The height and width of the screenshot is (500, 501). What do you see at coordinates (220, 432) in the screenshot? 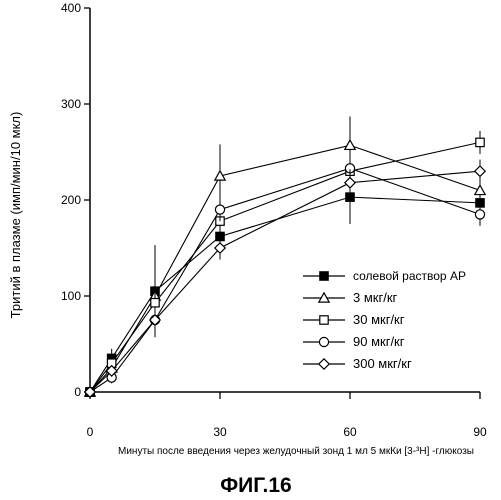
I see `x-tick-label: 30` at bounding box center [220, 432].